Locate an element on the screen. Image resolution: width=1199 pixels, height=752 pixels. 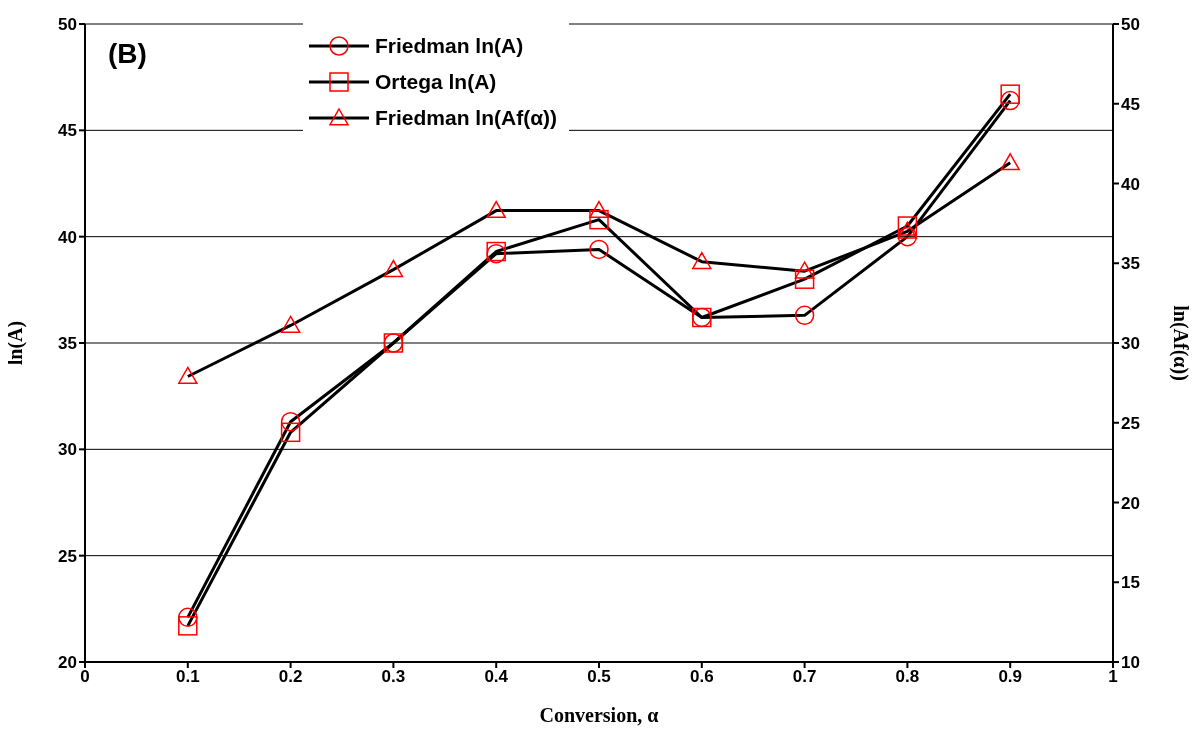
y-tick-label: 45 is located at coordinates (67, 131).